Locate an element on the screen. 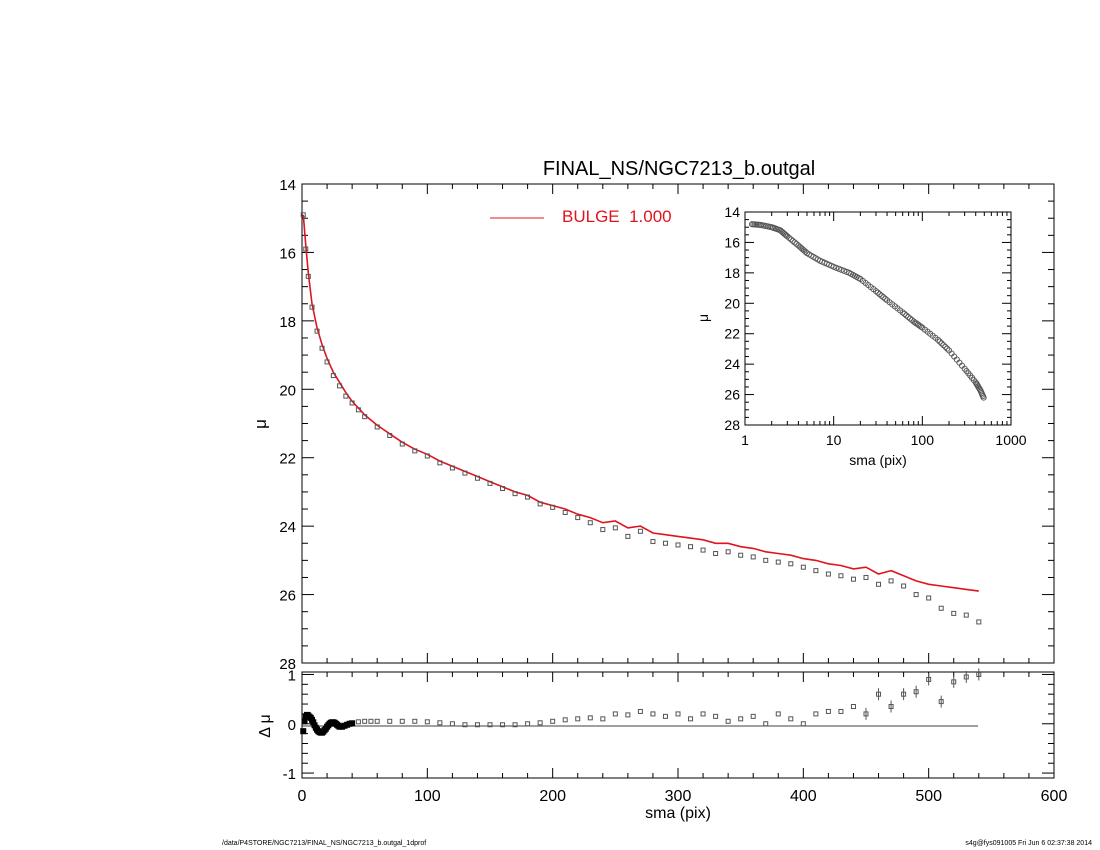 The width and height of the screenshot is (1100, 850). residual-x-tick-label: 100 is located at coordinates (427, 796).